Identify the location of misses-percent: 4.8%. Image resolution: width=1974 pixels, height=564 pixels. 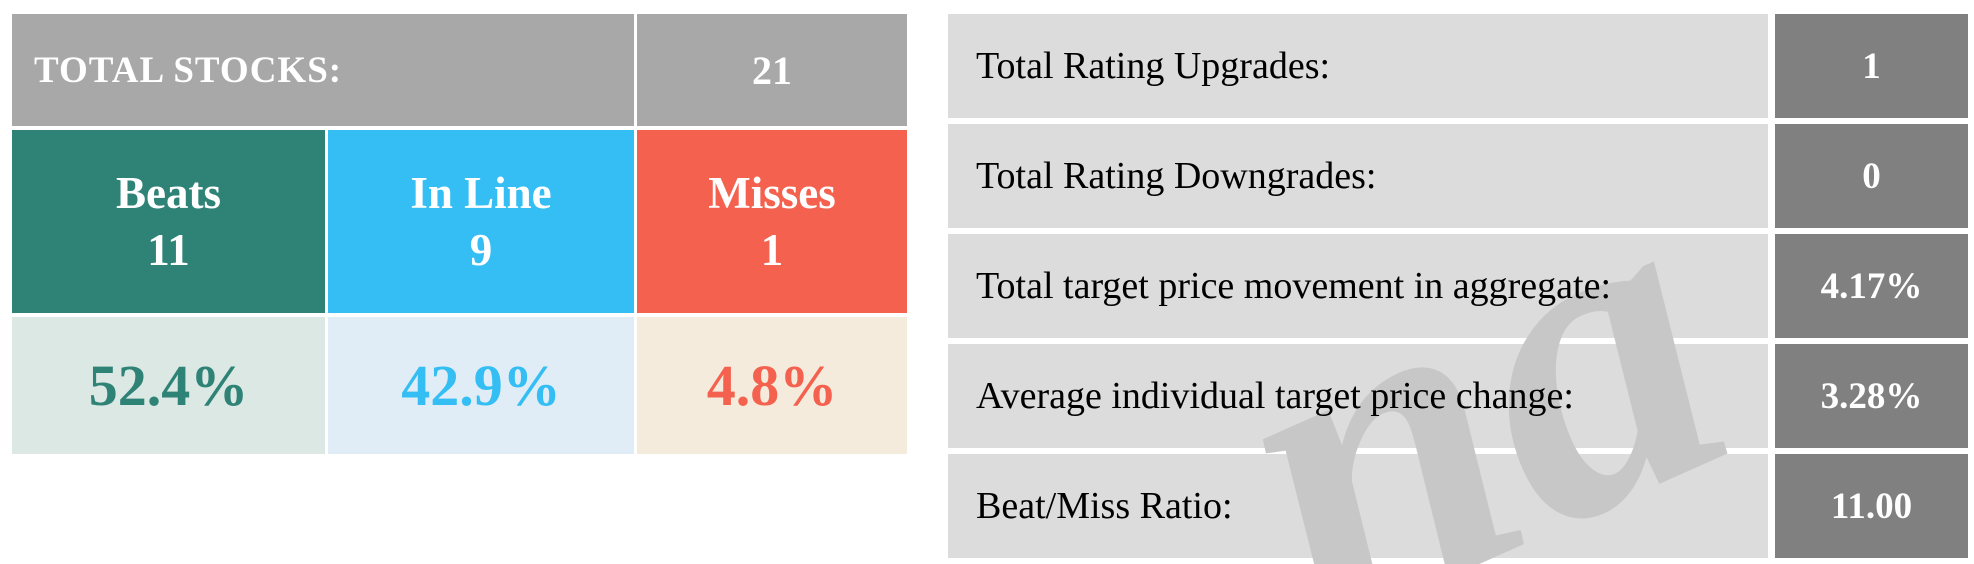
(772, 385).